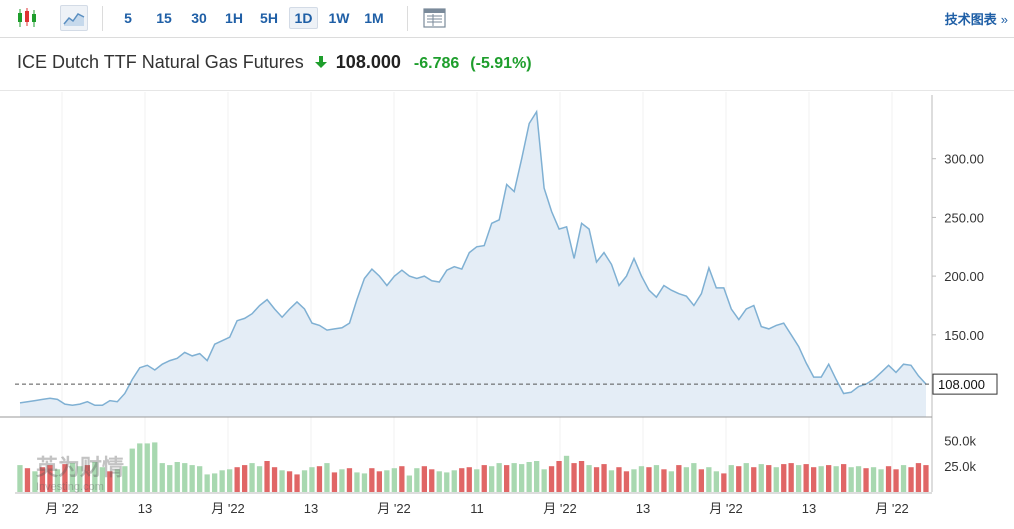  I want to click on timeframe-15-button: 15, so click(164, 18).